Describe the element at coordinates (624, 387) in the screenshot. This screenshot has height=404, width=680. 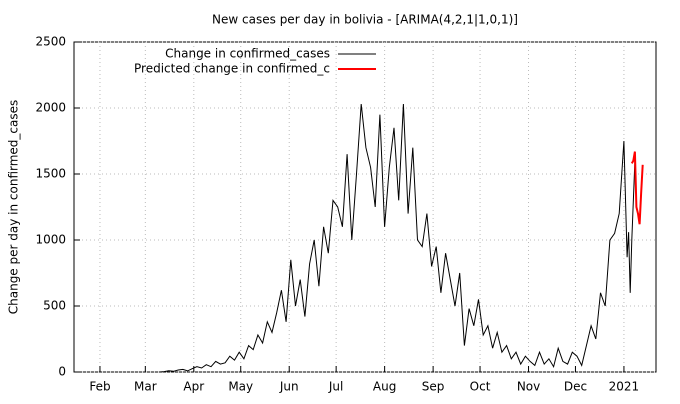
I see `x-tick-label: 2021` at that location.